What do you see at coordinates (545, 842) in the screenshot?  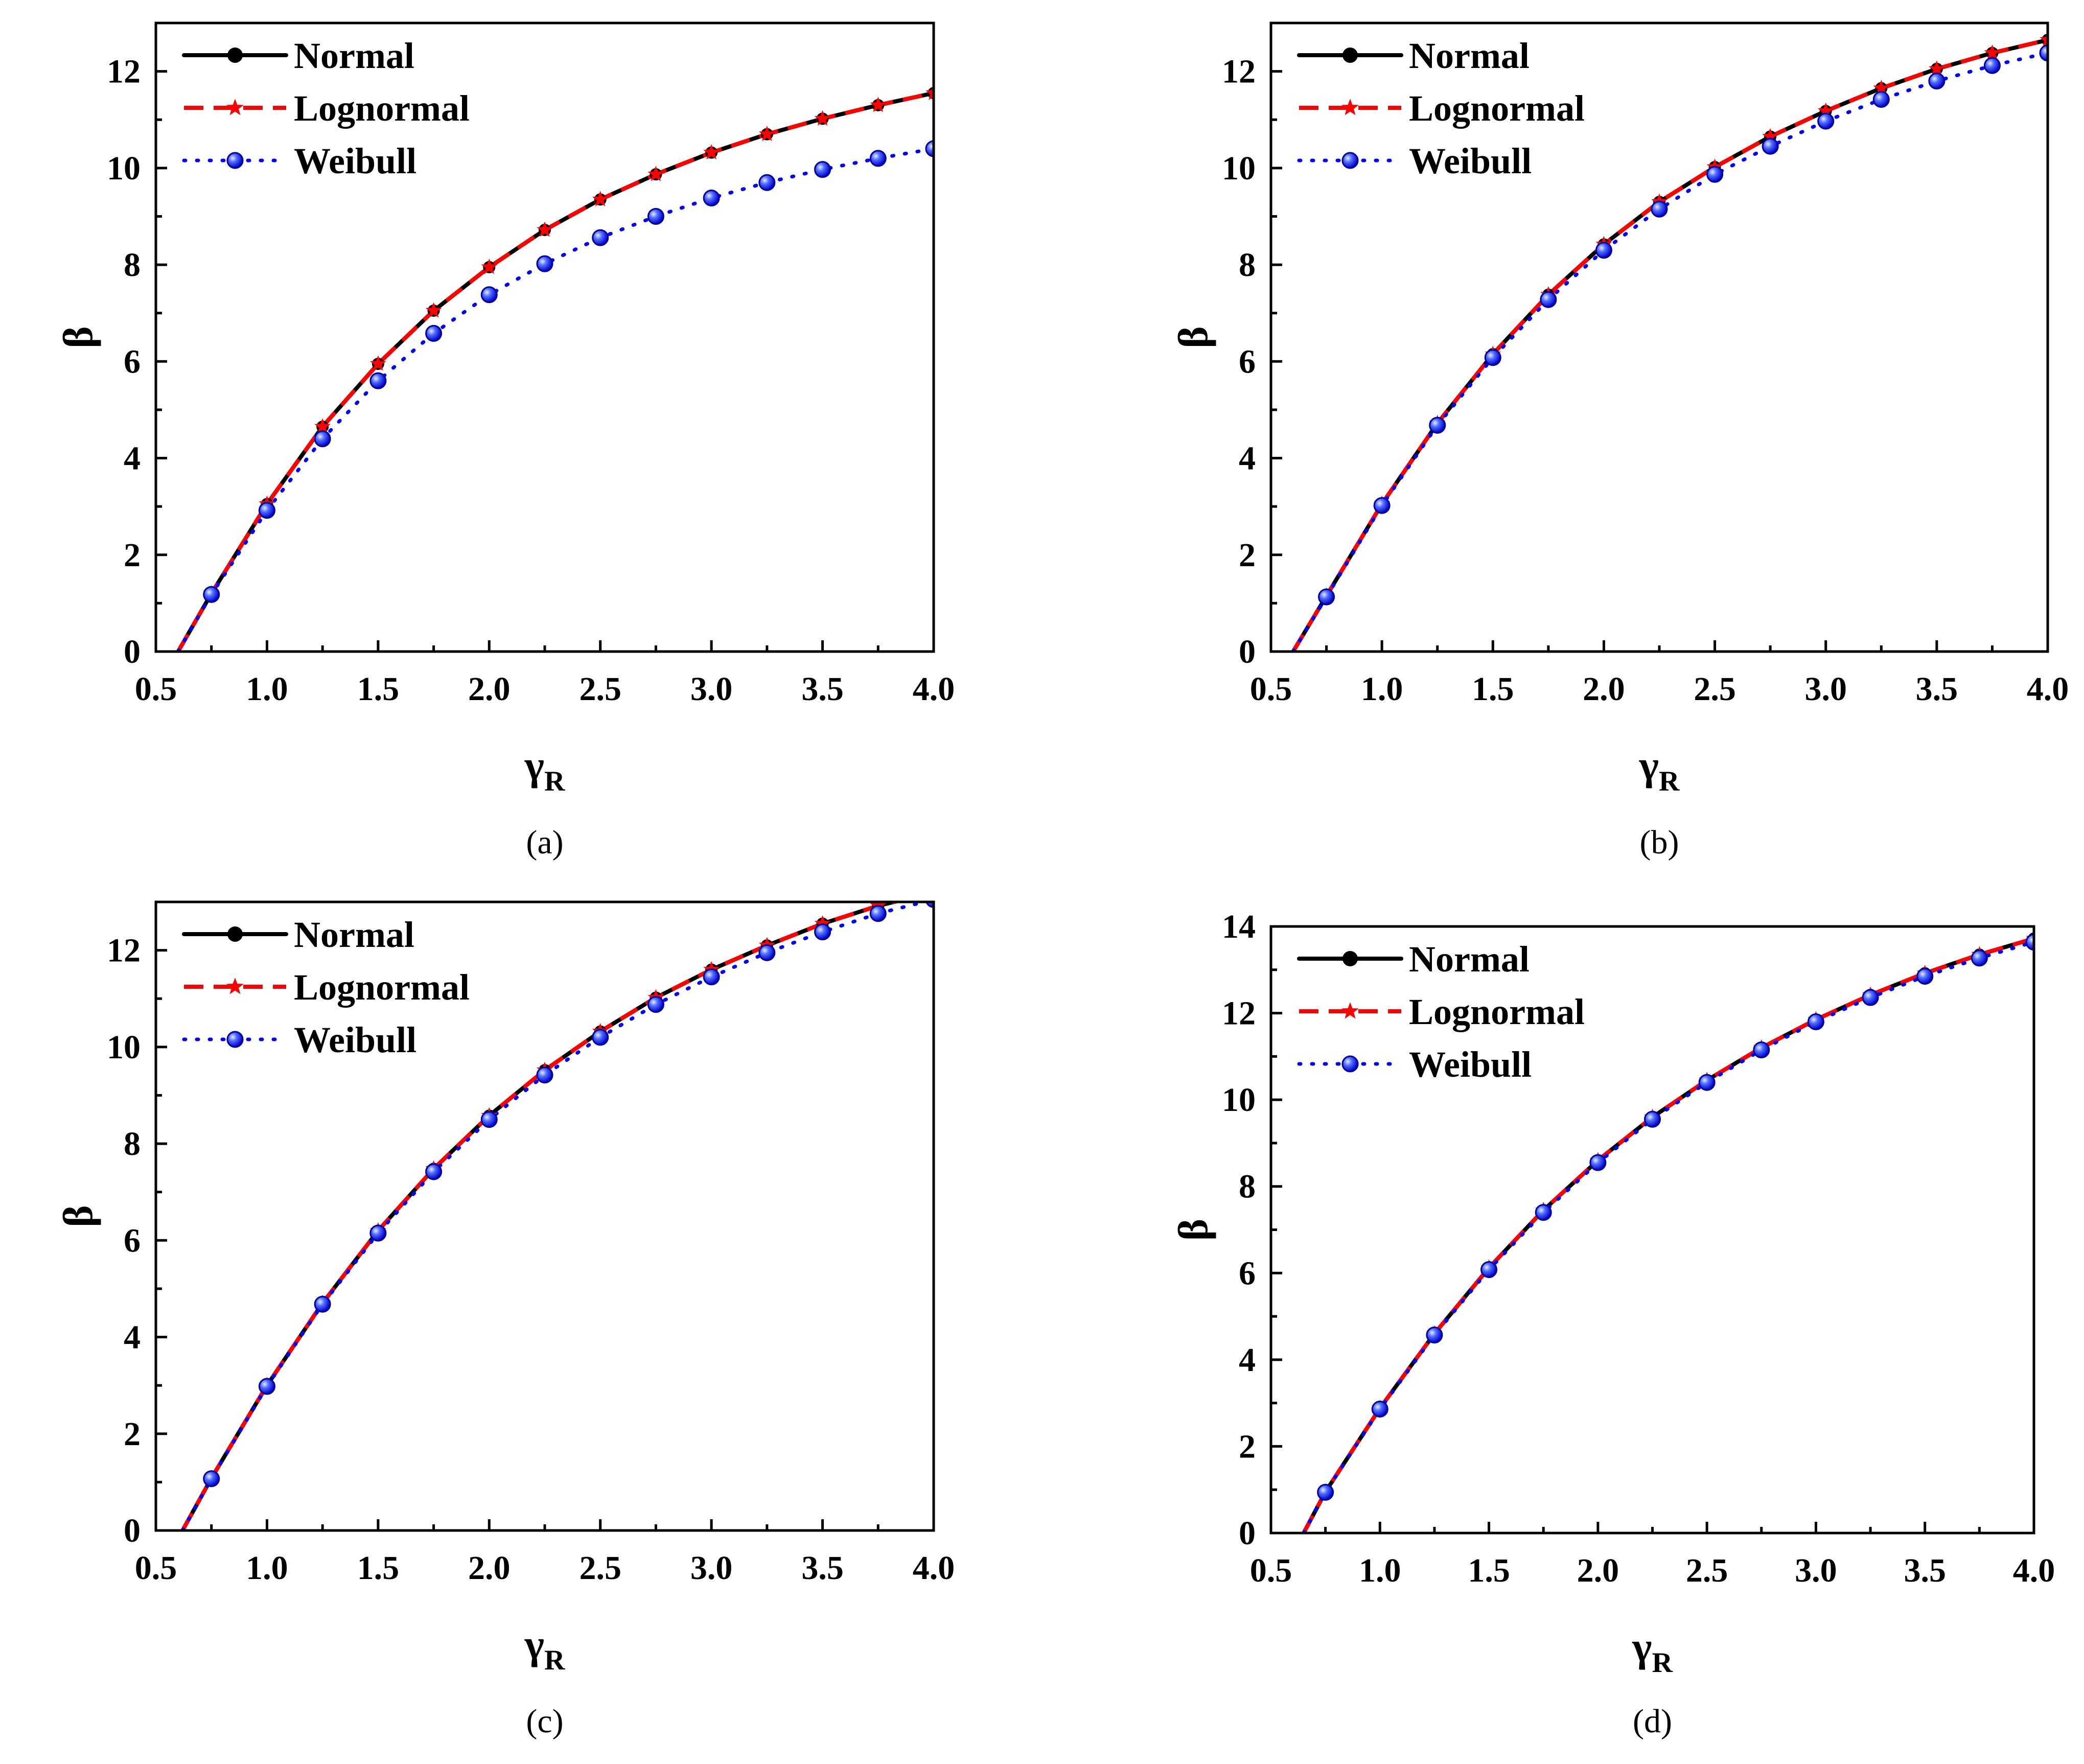 I see `panel-label: (a)` at bounding box center [545, 842].